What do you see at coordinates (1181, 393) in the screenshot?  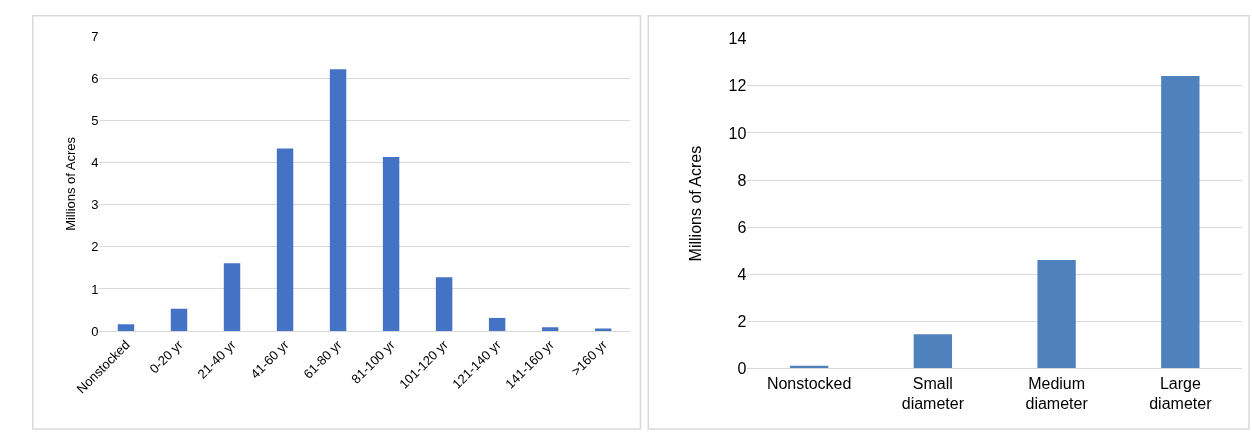 I see `x-tick-label: Large diameter` at bounding box center [1181, 393].